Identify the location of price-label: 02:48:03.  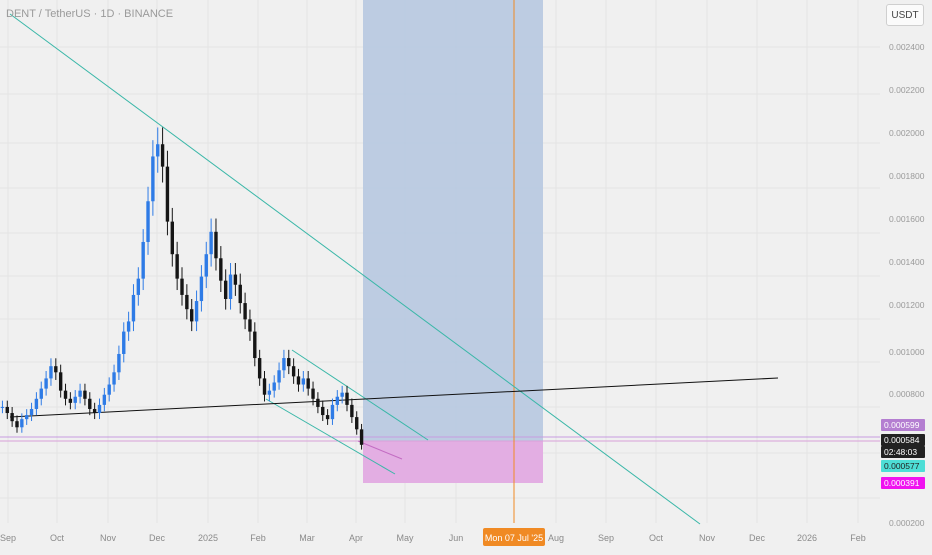
(903, 452).